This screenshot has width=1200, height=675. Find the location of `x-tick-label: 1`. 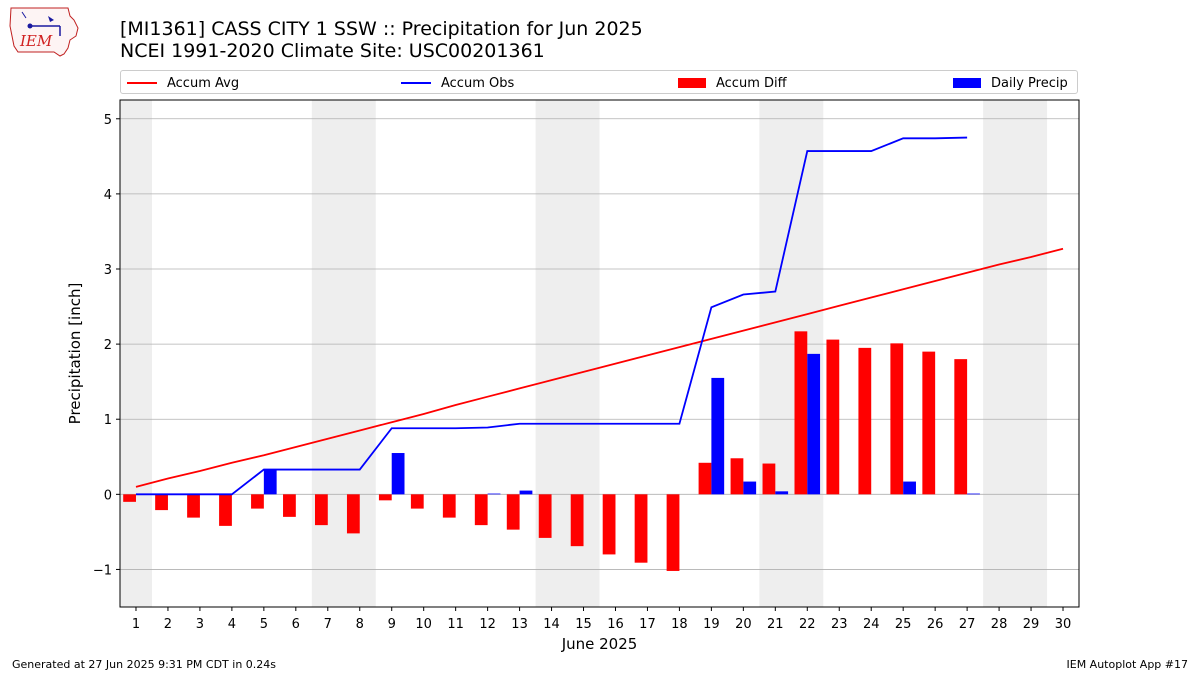

x-tick-label: 1 is located at coordinates (136, 624).